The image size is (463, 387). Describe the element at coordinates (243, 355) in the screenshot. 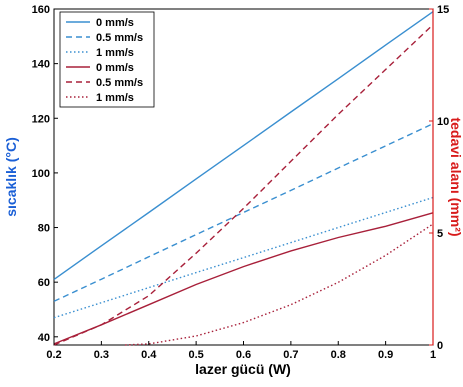

I see `x-tick-label: 0.6` at that location.